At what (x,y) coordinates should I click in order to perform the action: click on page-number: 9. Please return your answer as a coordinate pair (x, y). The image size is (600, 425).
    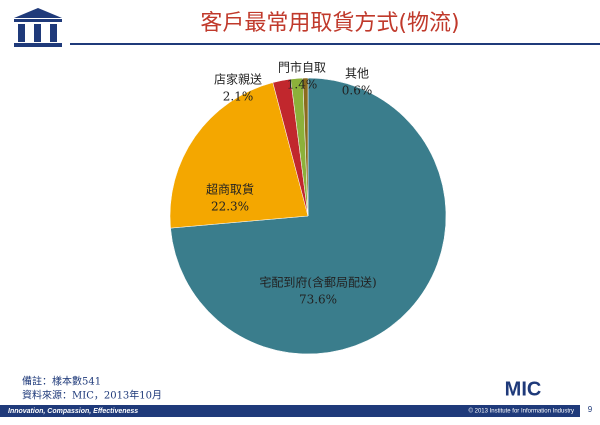
    Looking at the image, I should click on (590, 409).